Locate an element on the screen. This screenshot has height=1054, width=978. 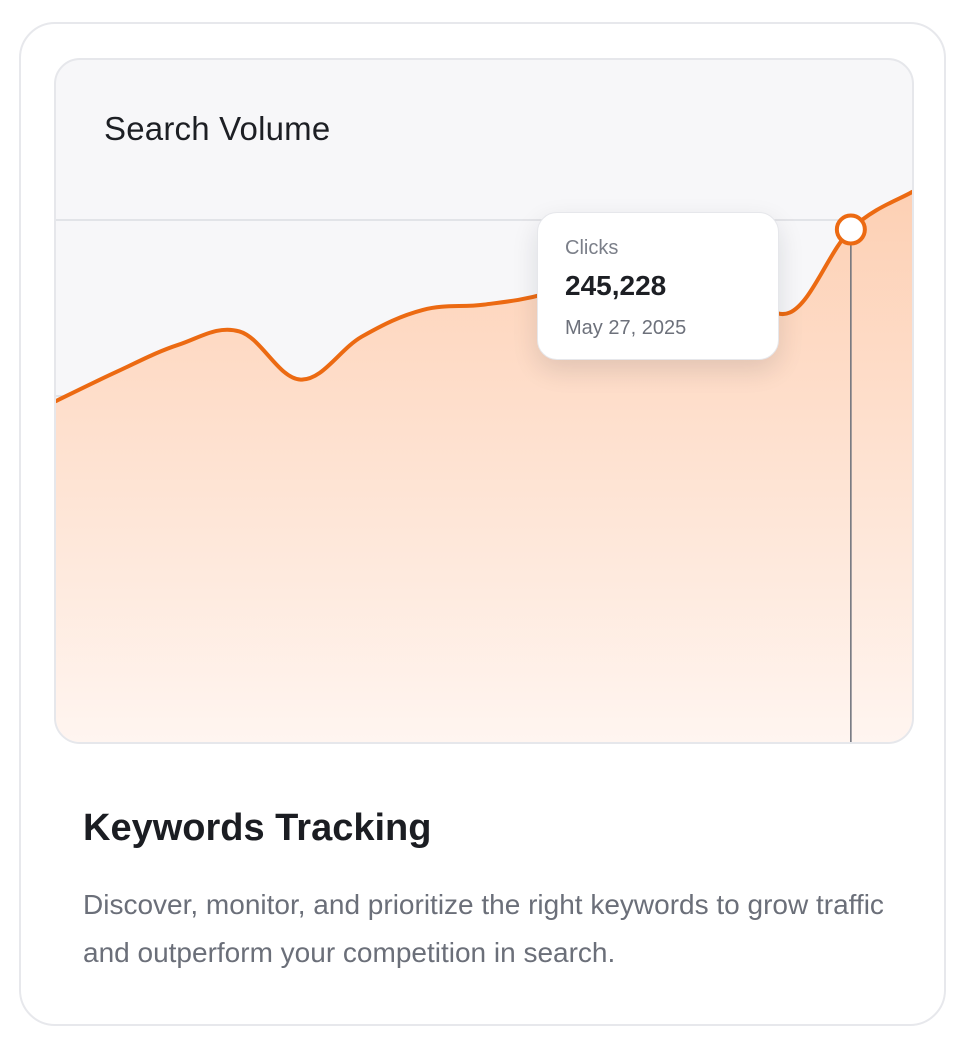
tooltip-date: May 27, 2025 is located at coordinates (626, 328).